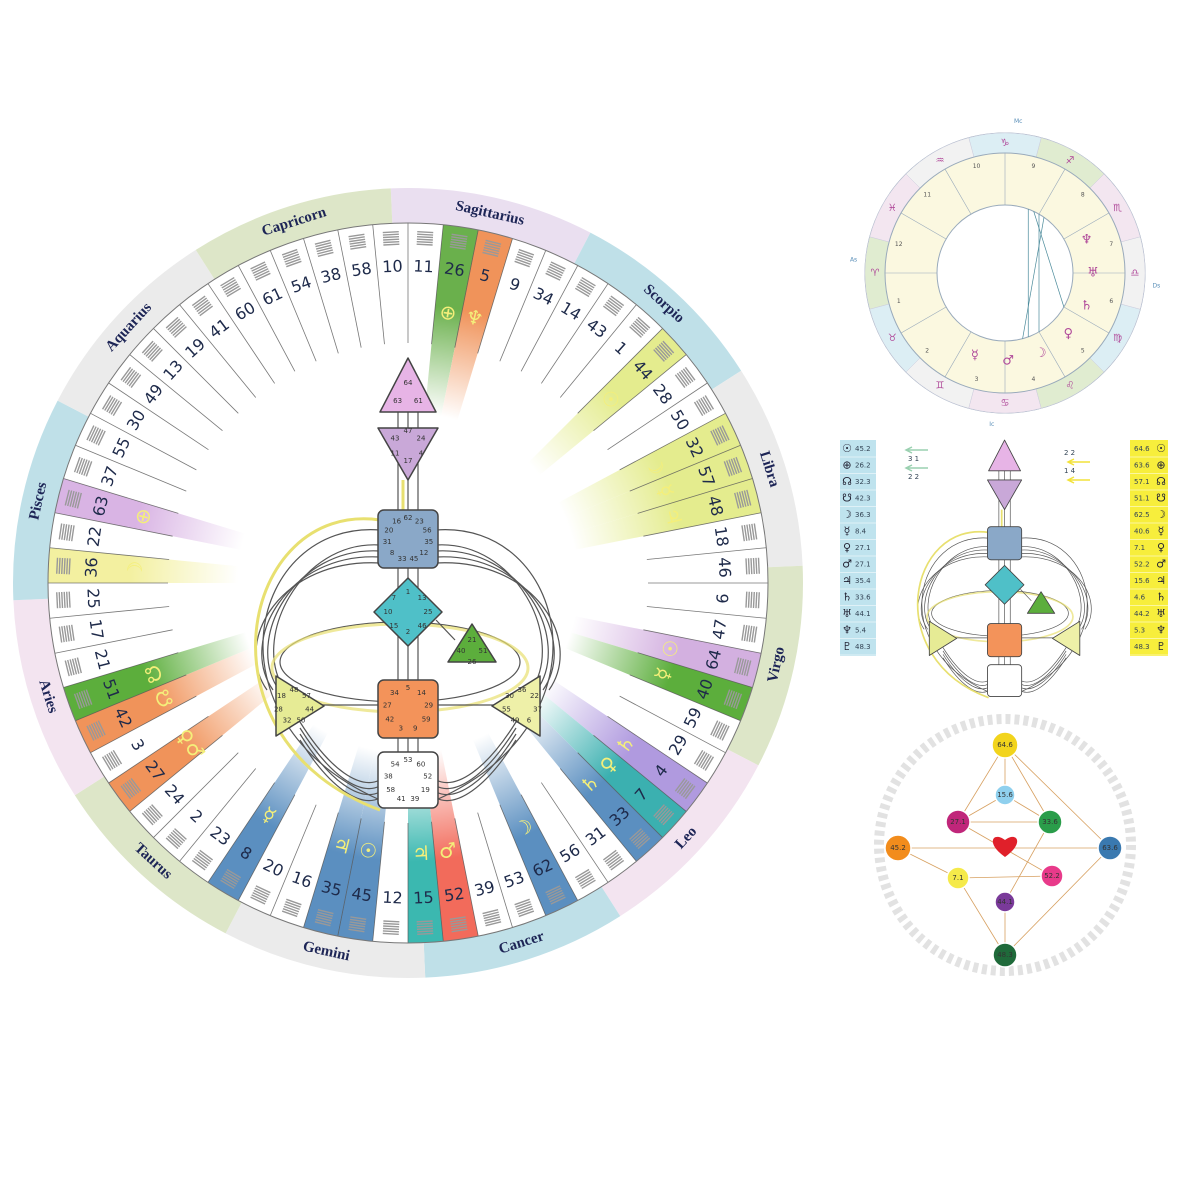 The width and height of the screenshot is (1200, 1200). I want to click on astro-axis: As, so click(853, 259).